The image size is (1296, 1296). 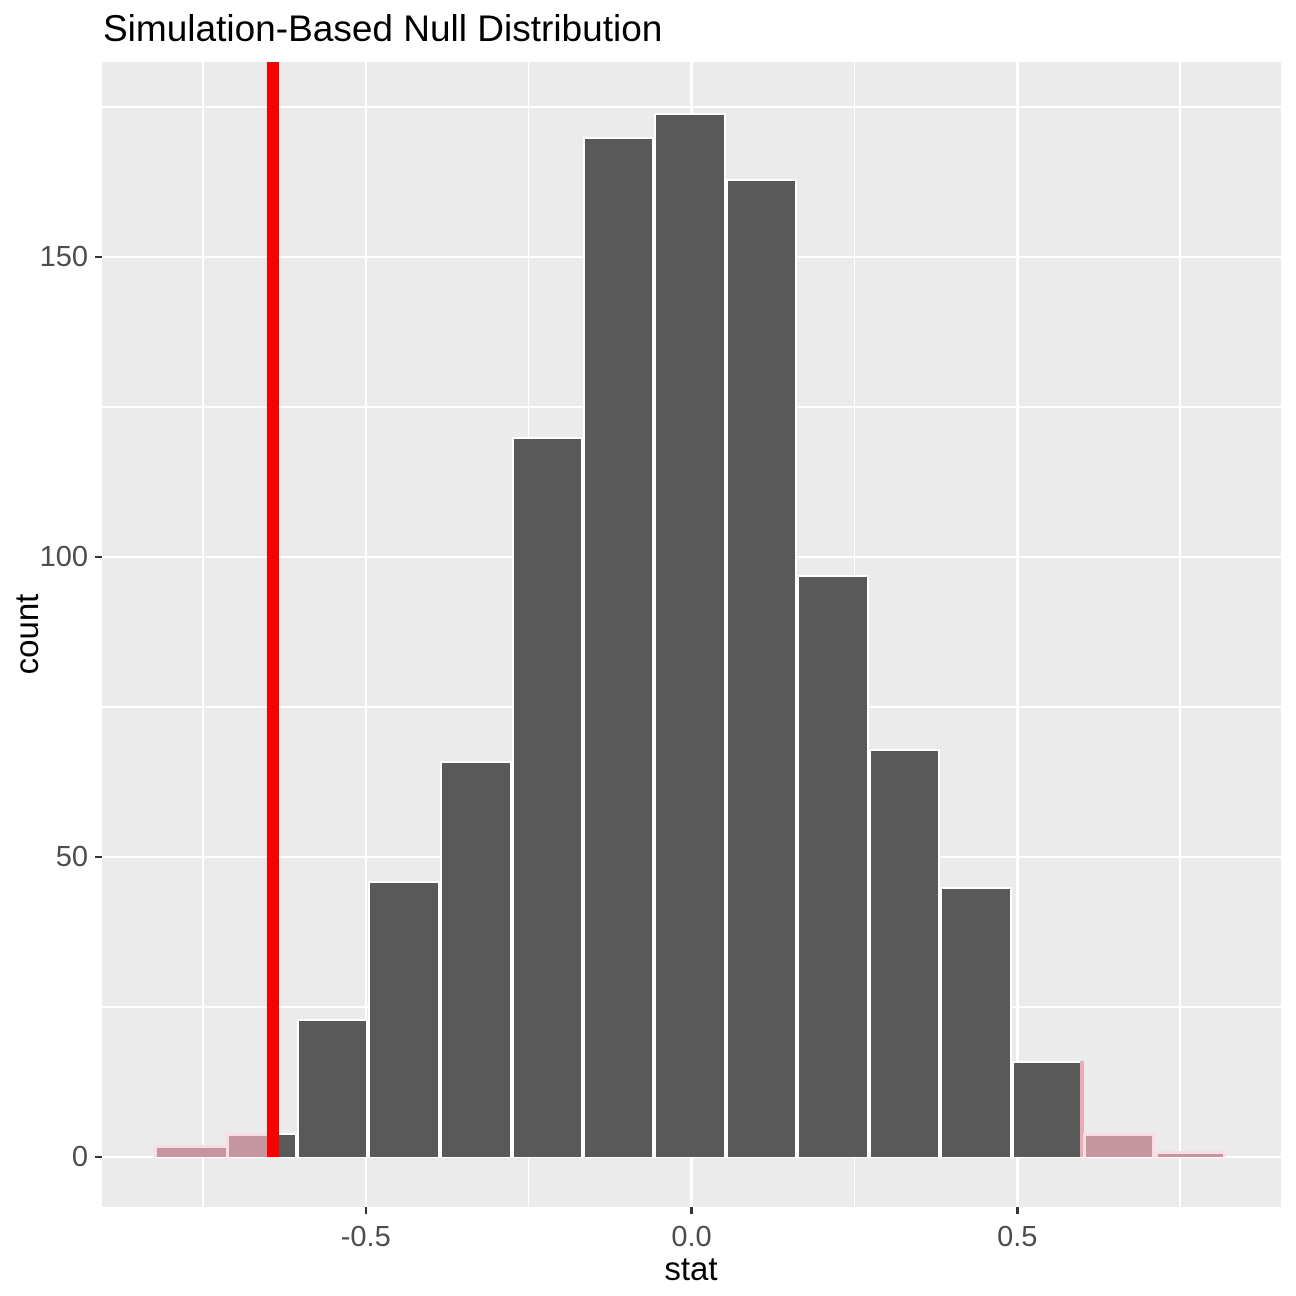 I want to click on p-value-shade-sliver, so click(x=1082, y=1109).